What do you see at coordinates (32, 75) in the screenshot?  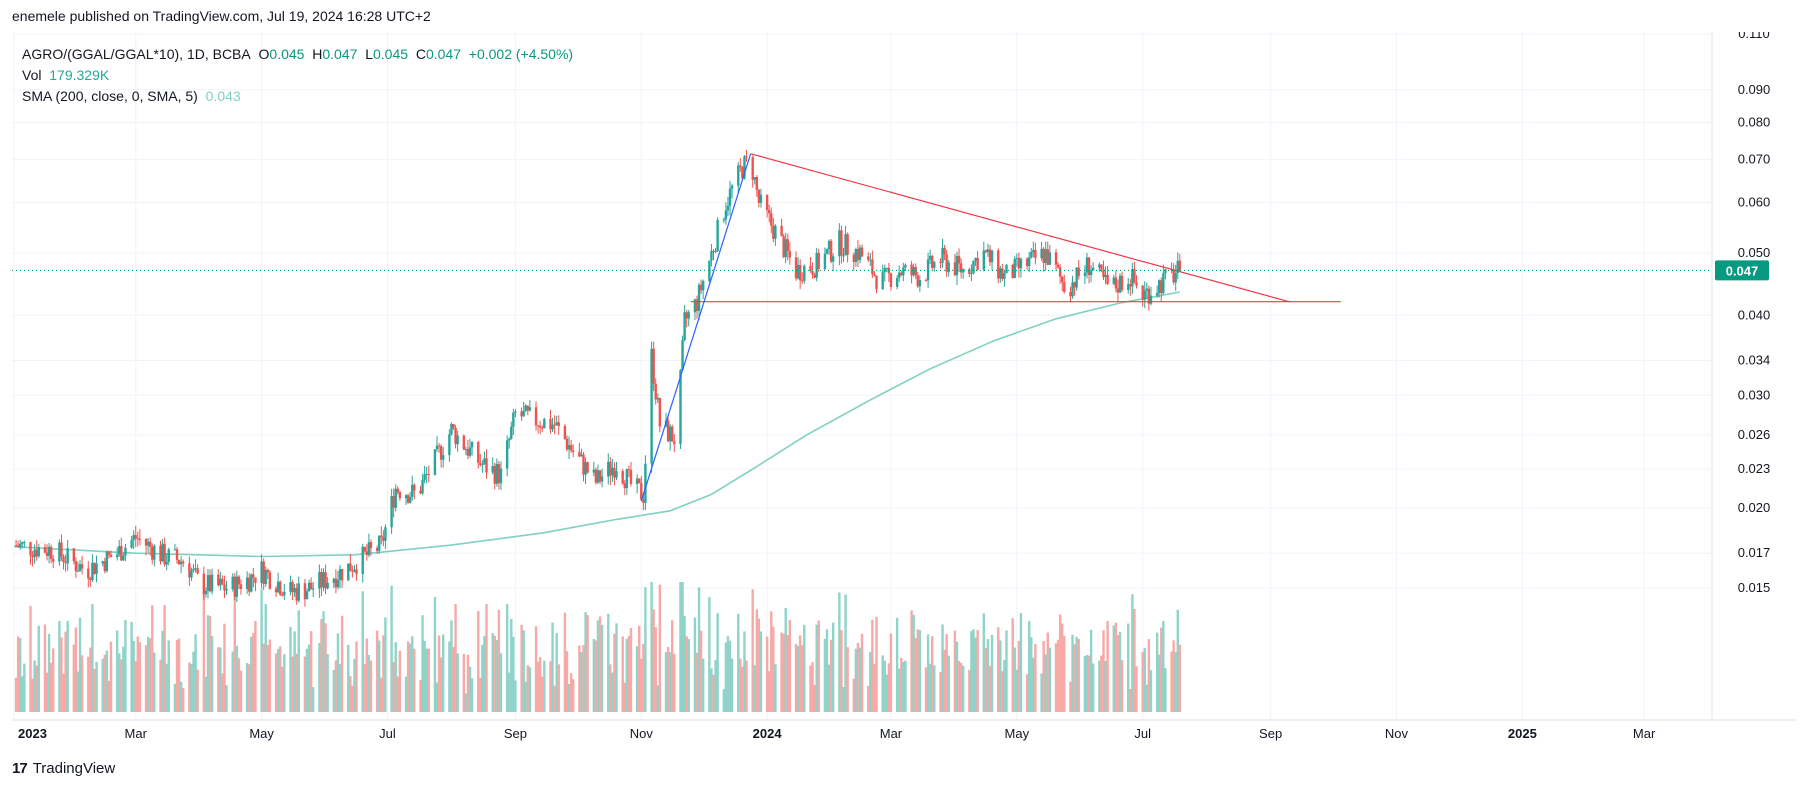 I see `volume-label: Vol` at bounding box center [32, 75].